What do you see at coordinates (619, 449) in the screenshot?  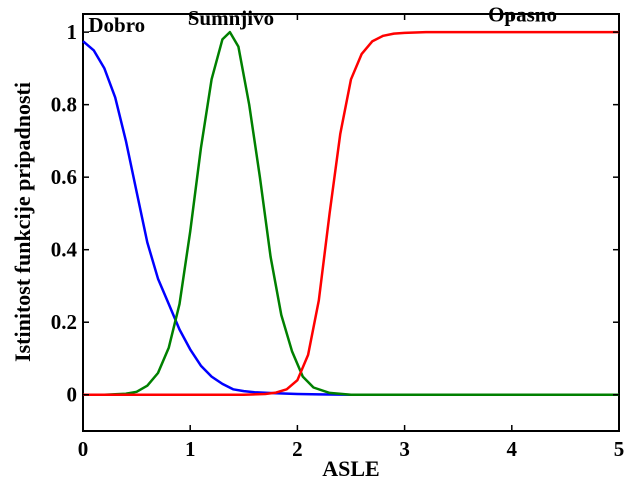 I see `x-tick-label: 5` at bounding box center [619, 449].